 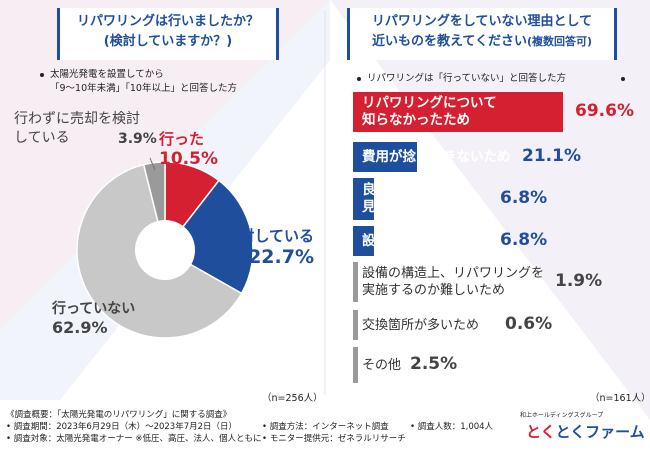 I want to click on bar-label-5: 交換箇所が多いため, so click(x=420, y=325).